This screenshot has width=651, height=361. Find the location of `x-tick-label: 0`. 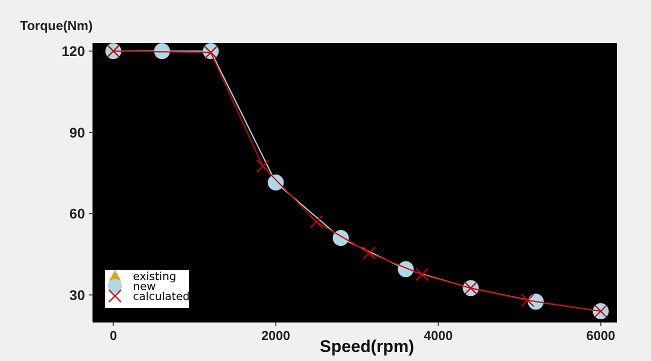

x-tick-label: 0 is located at coordinates (113, 335).